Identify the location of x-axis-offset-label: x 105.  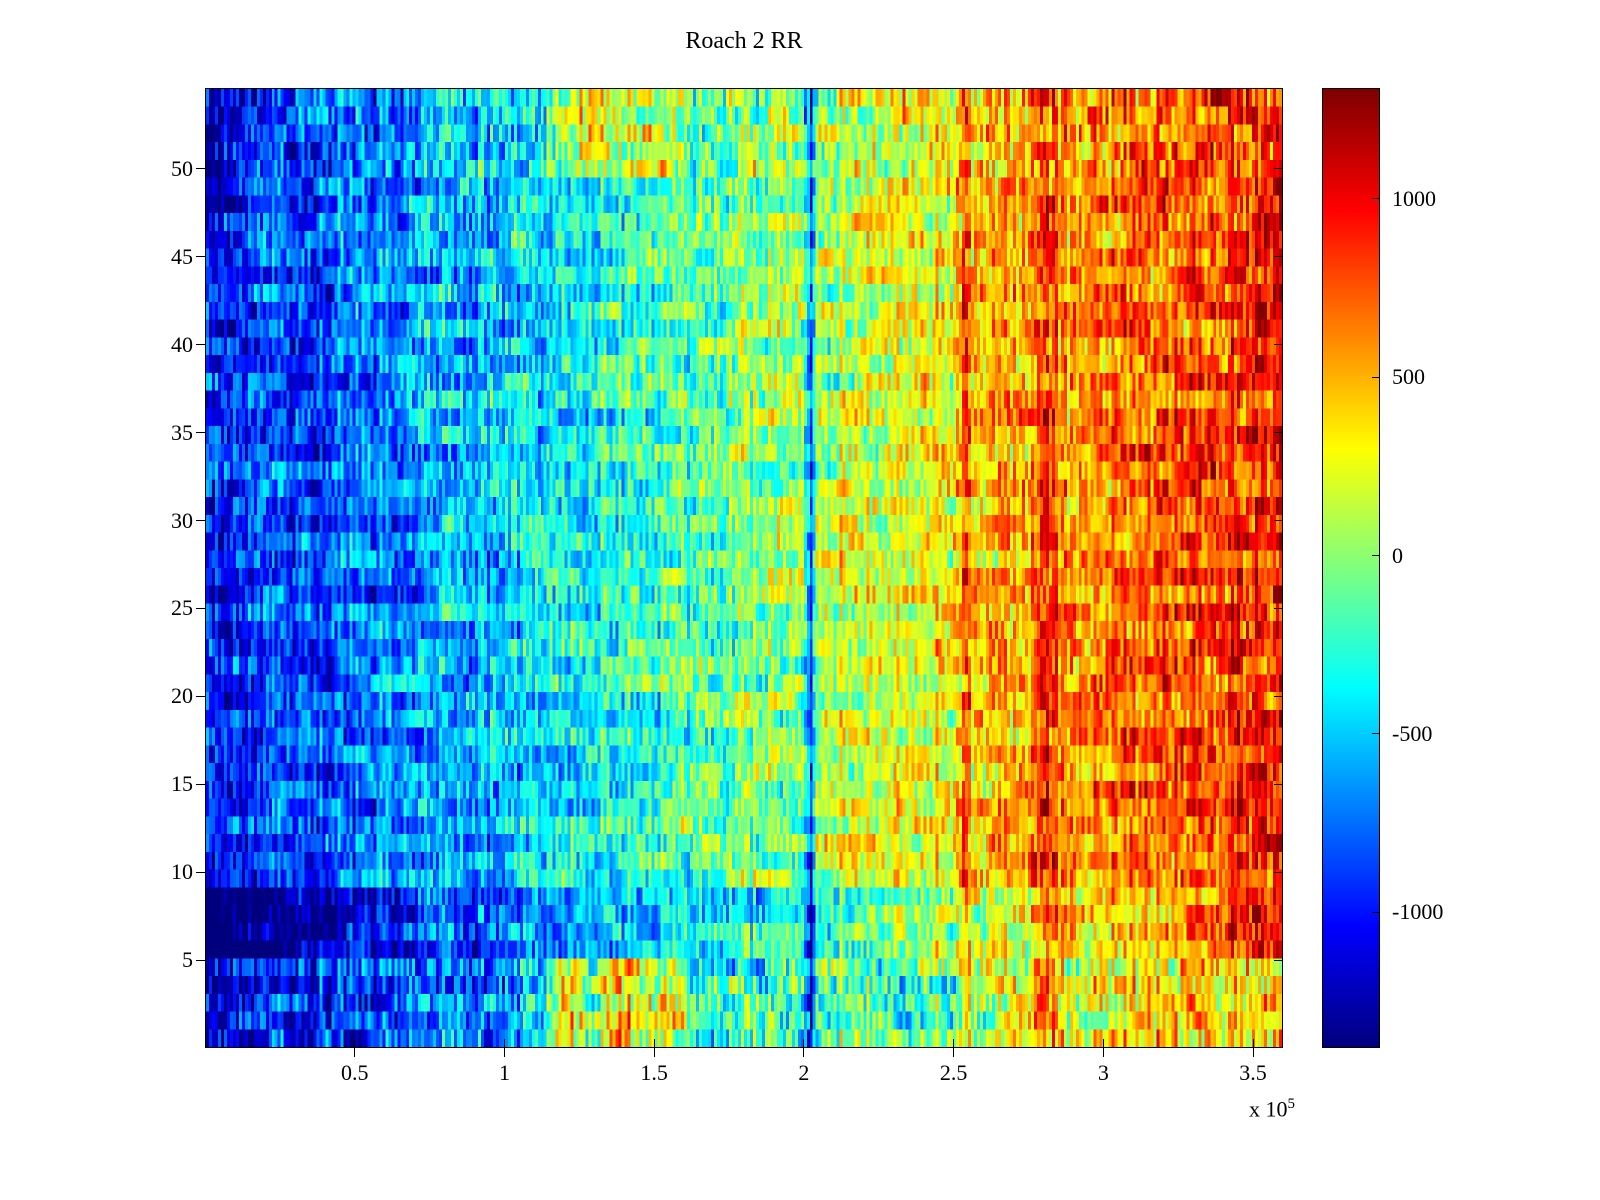
(1240, 1109).